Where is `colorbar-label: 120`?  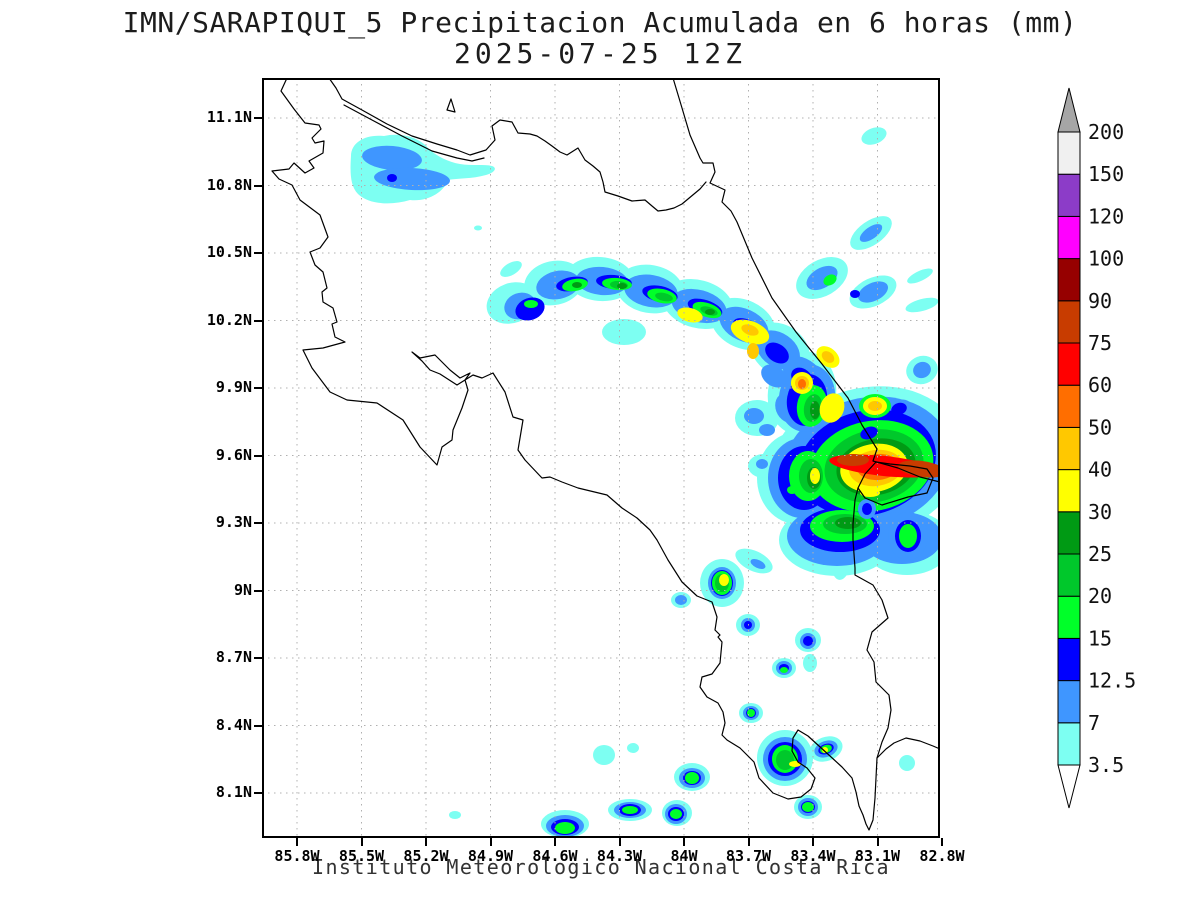
colorbar-label: 120 is located at coordinates (1106, 216).